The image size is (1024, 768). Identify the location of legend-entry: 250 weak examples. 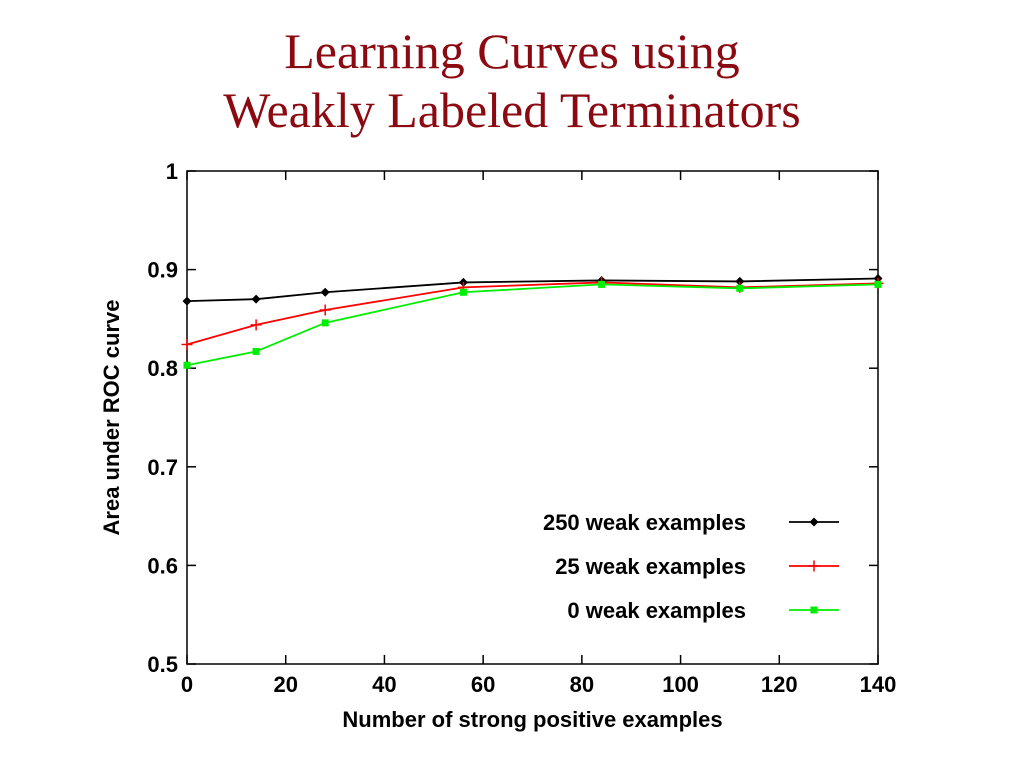
(691, 522).